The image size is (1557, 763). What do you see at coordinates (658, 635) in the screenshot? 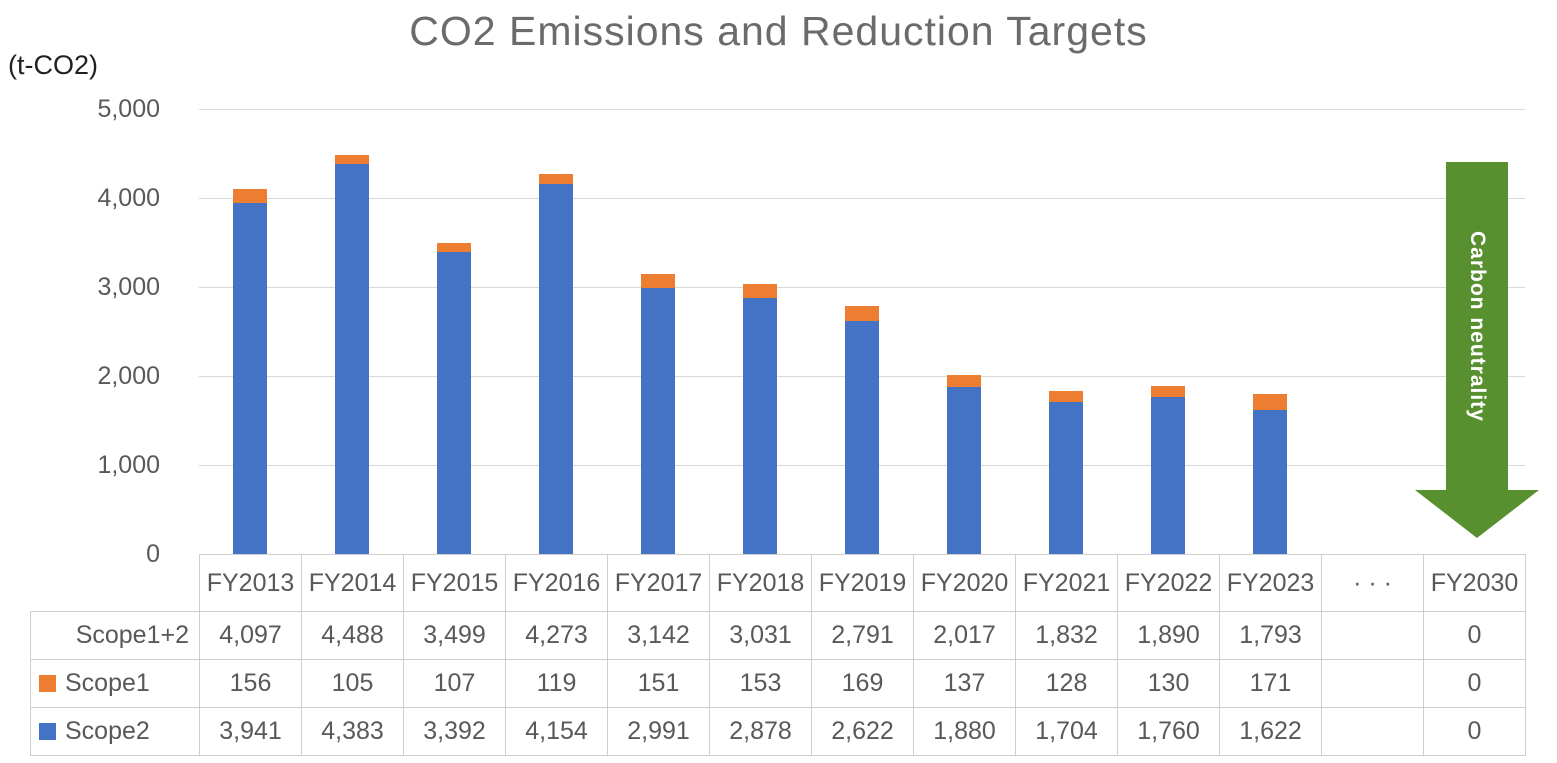
I see `table-value-cell: 3,142` at bounding box center [658, 635].